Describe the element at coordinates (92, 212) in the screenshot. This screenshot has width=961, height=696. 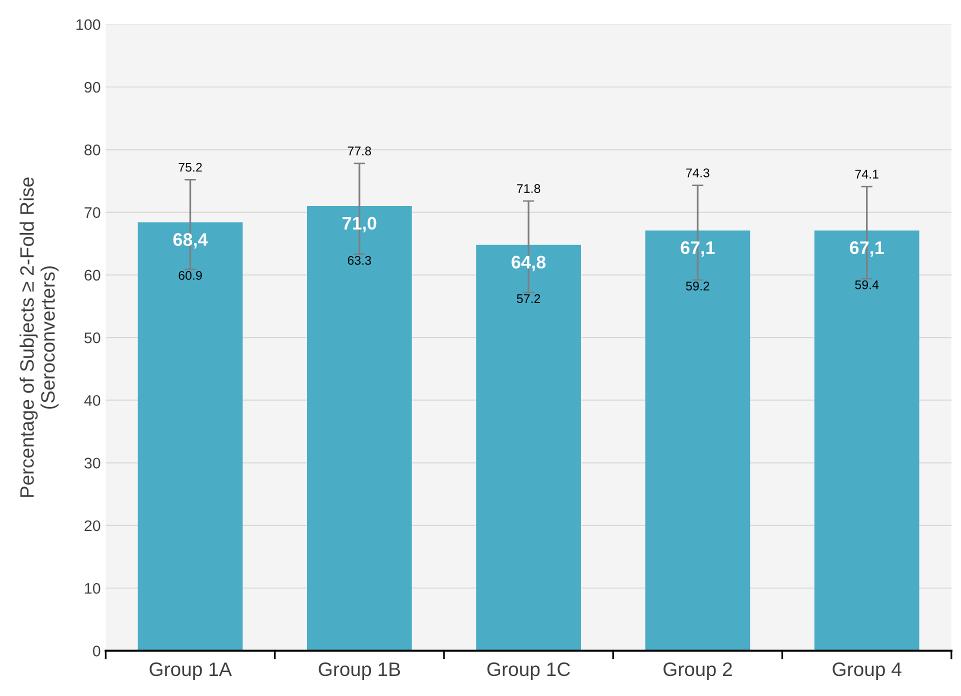
I see `y-tick-label: 70` at that location.